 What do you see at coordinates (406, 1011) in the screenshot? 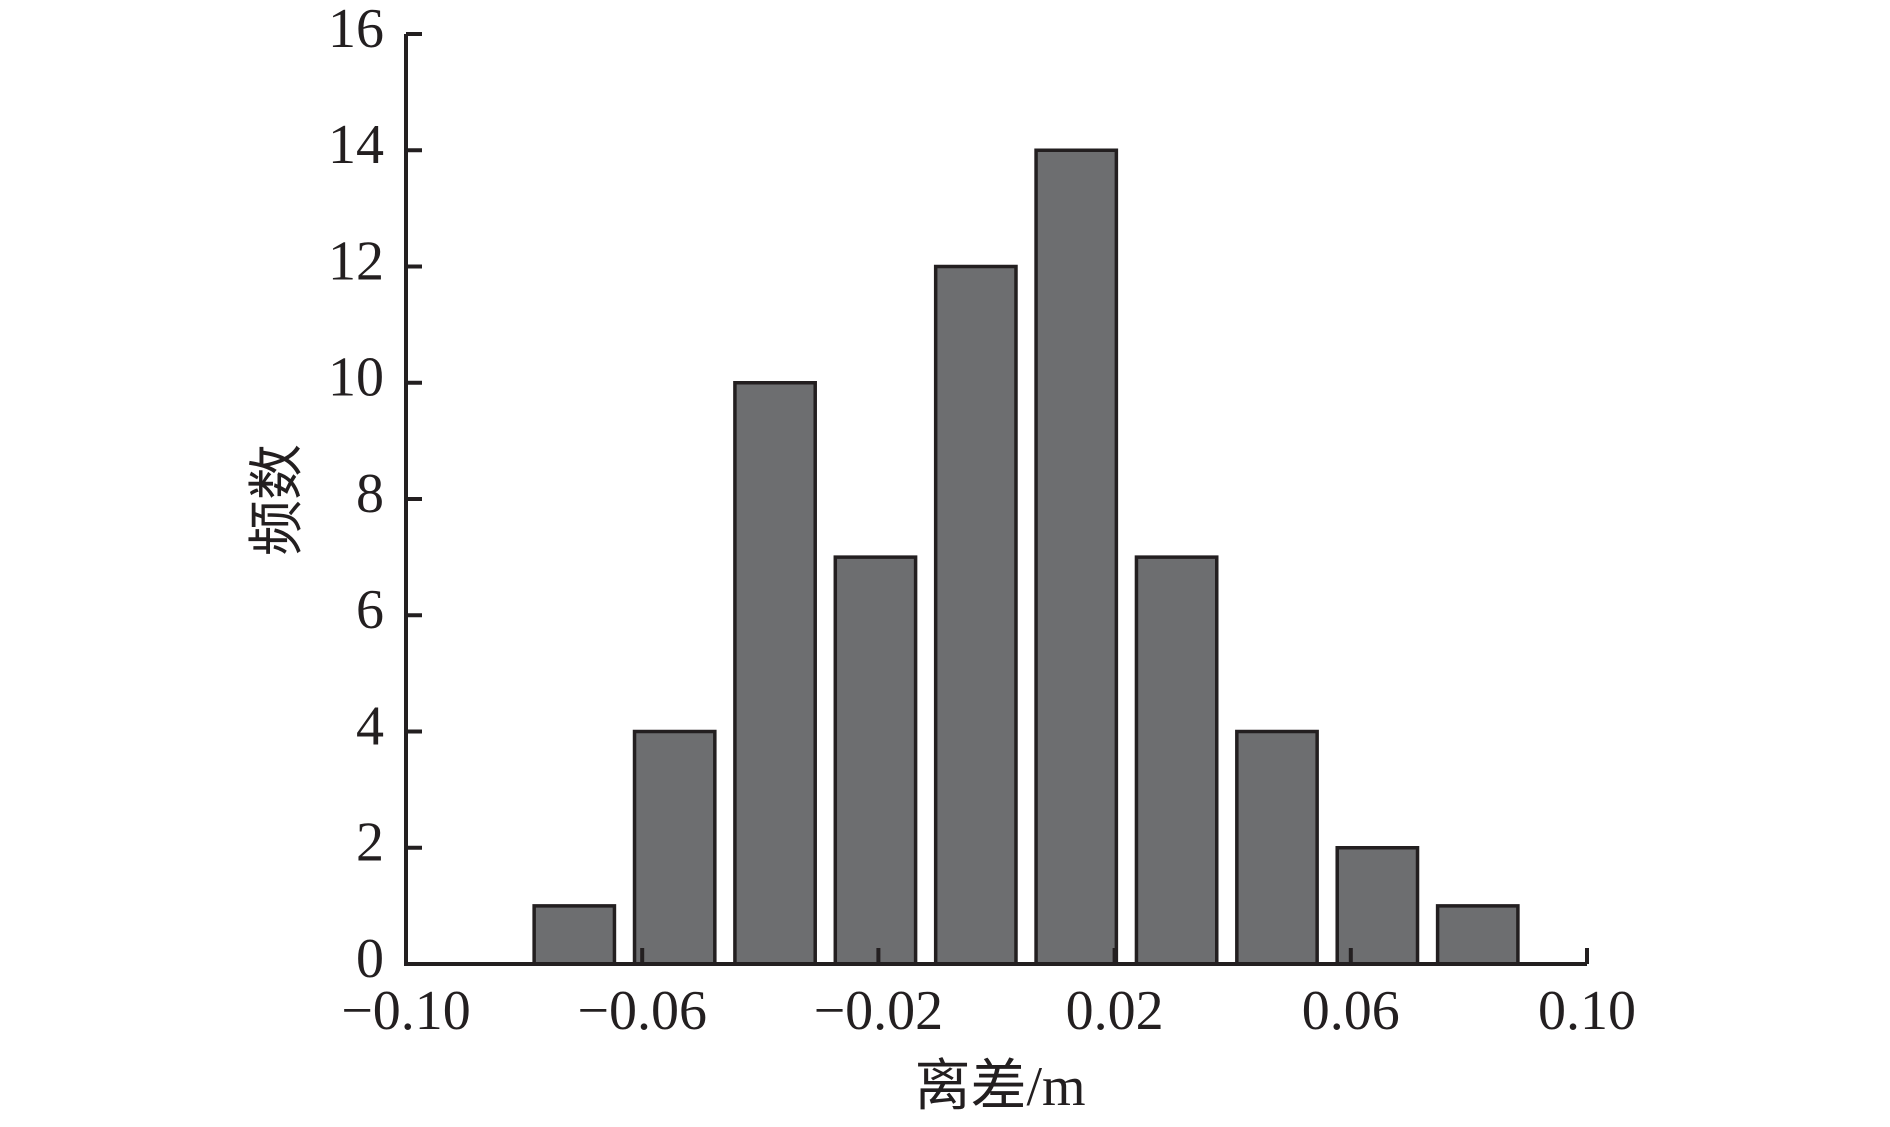
I see `x-tick-label: −0.10` at bounding box center [406, 1011].